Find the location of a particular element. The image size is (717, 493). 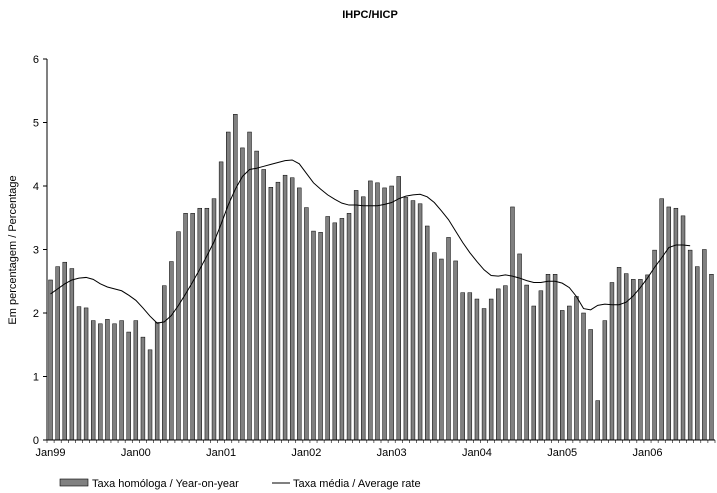

y-tick-label-1: 1 is located at coordinates (36, 378).